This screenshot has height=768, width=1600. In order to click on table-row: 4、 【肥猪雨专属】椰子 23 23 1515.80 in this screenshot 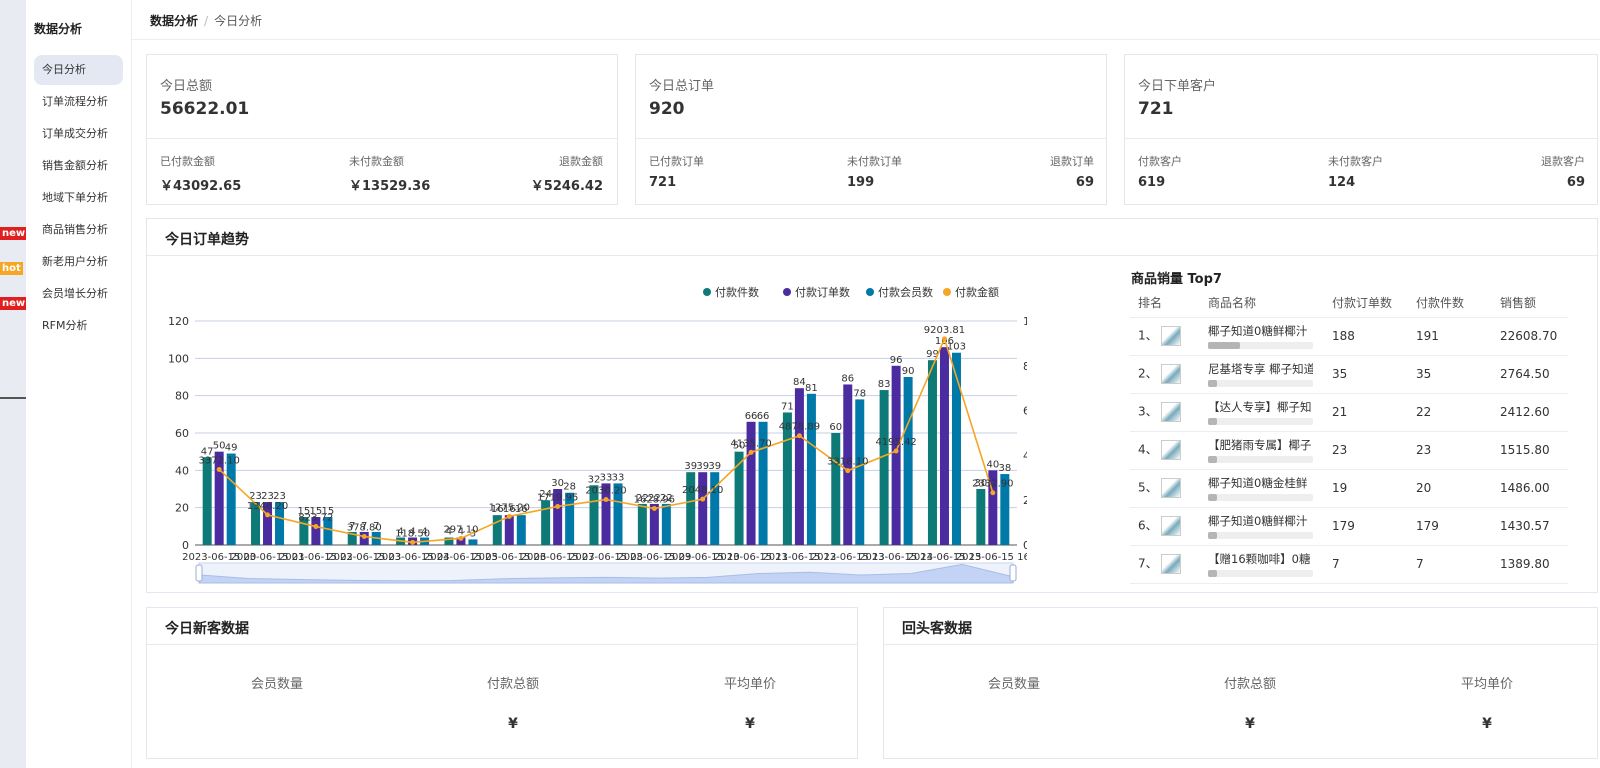, I will do `click(1349, 450)`.